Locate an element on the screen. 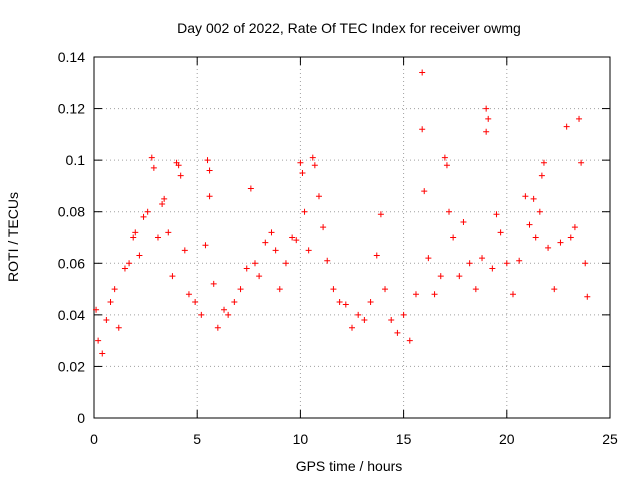 This screenshot has height=480, width=640. y-tick-label: 0.12 is located at coordinates (71, 109).